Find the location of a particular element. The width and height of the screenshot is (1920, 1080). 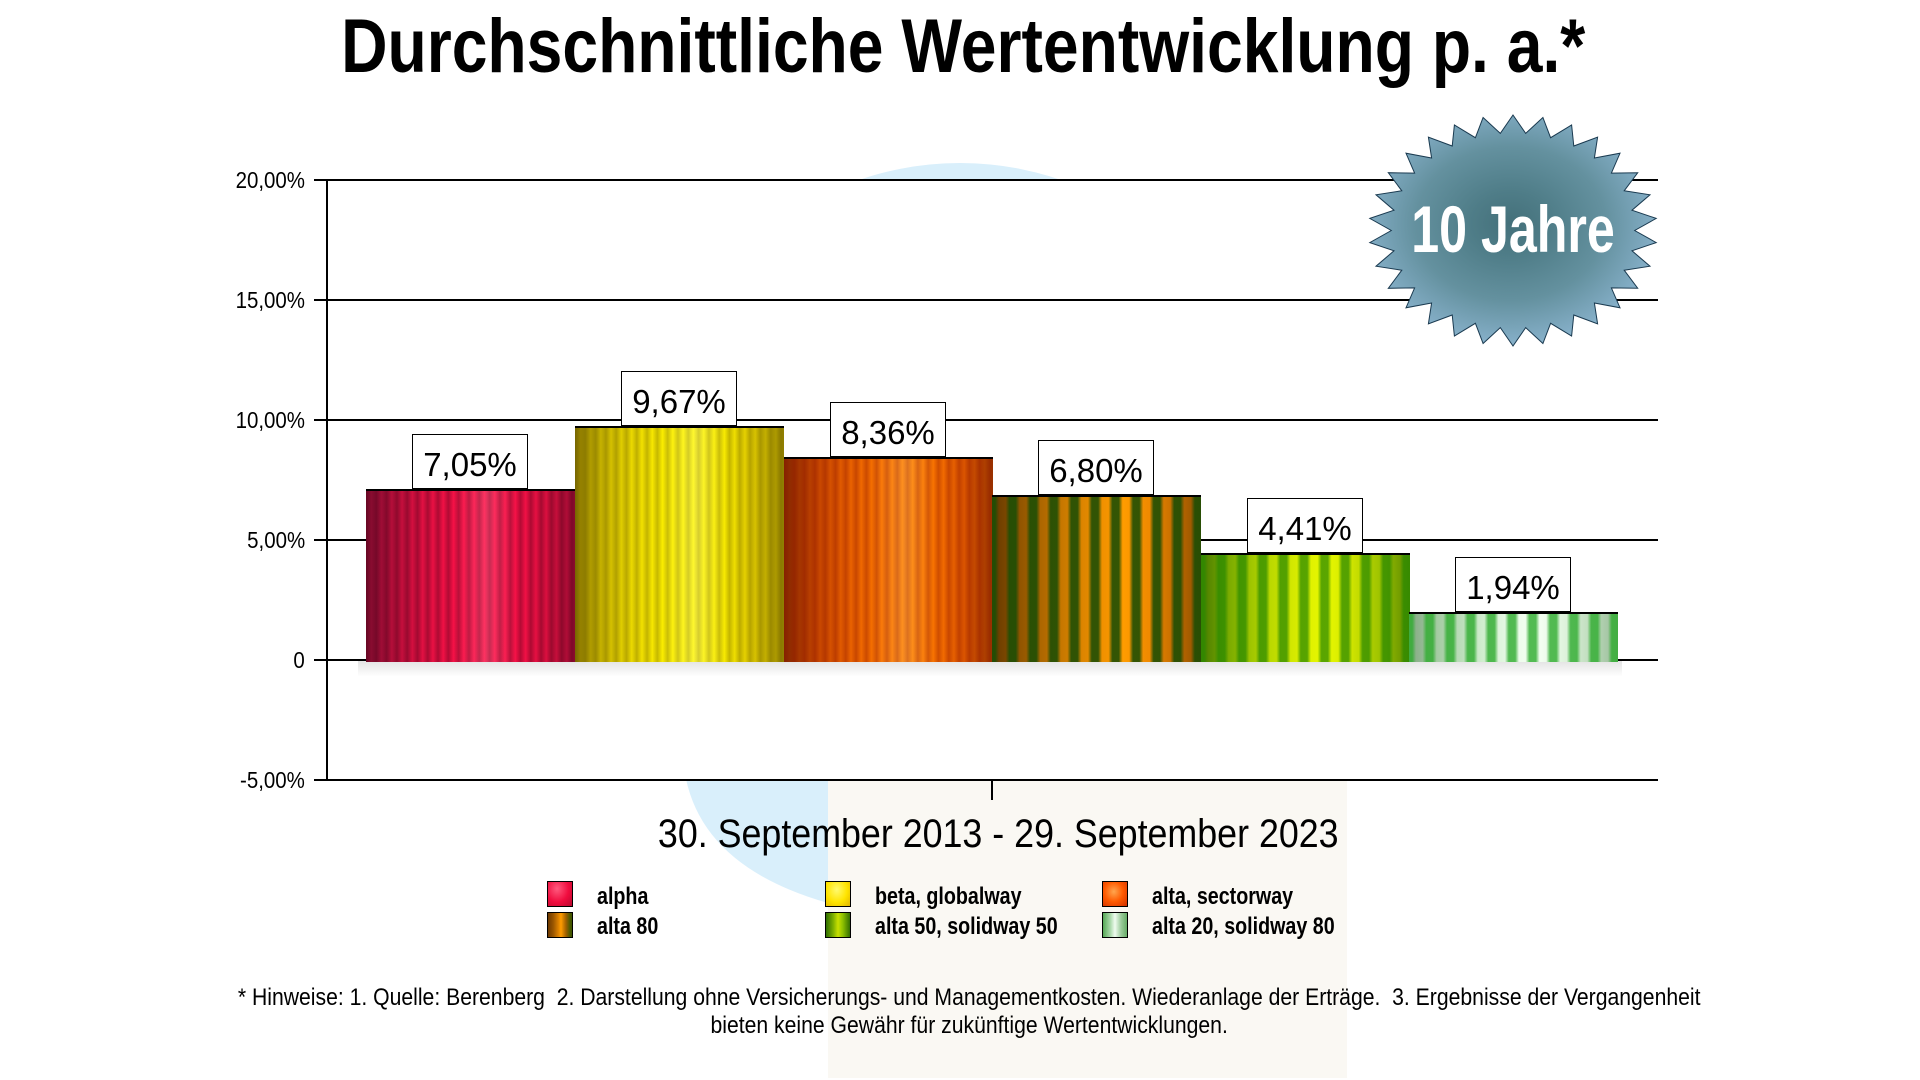

svg-text: 10 Jahre is located at coordinates (1513, 229).